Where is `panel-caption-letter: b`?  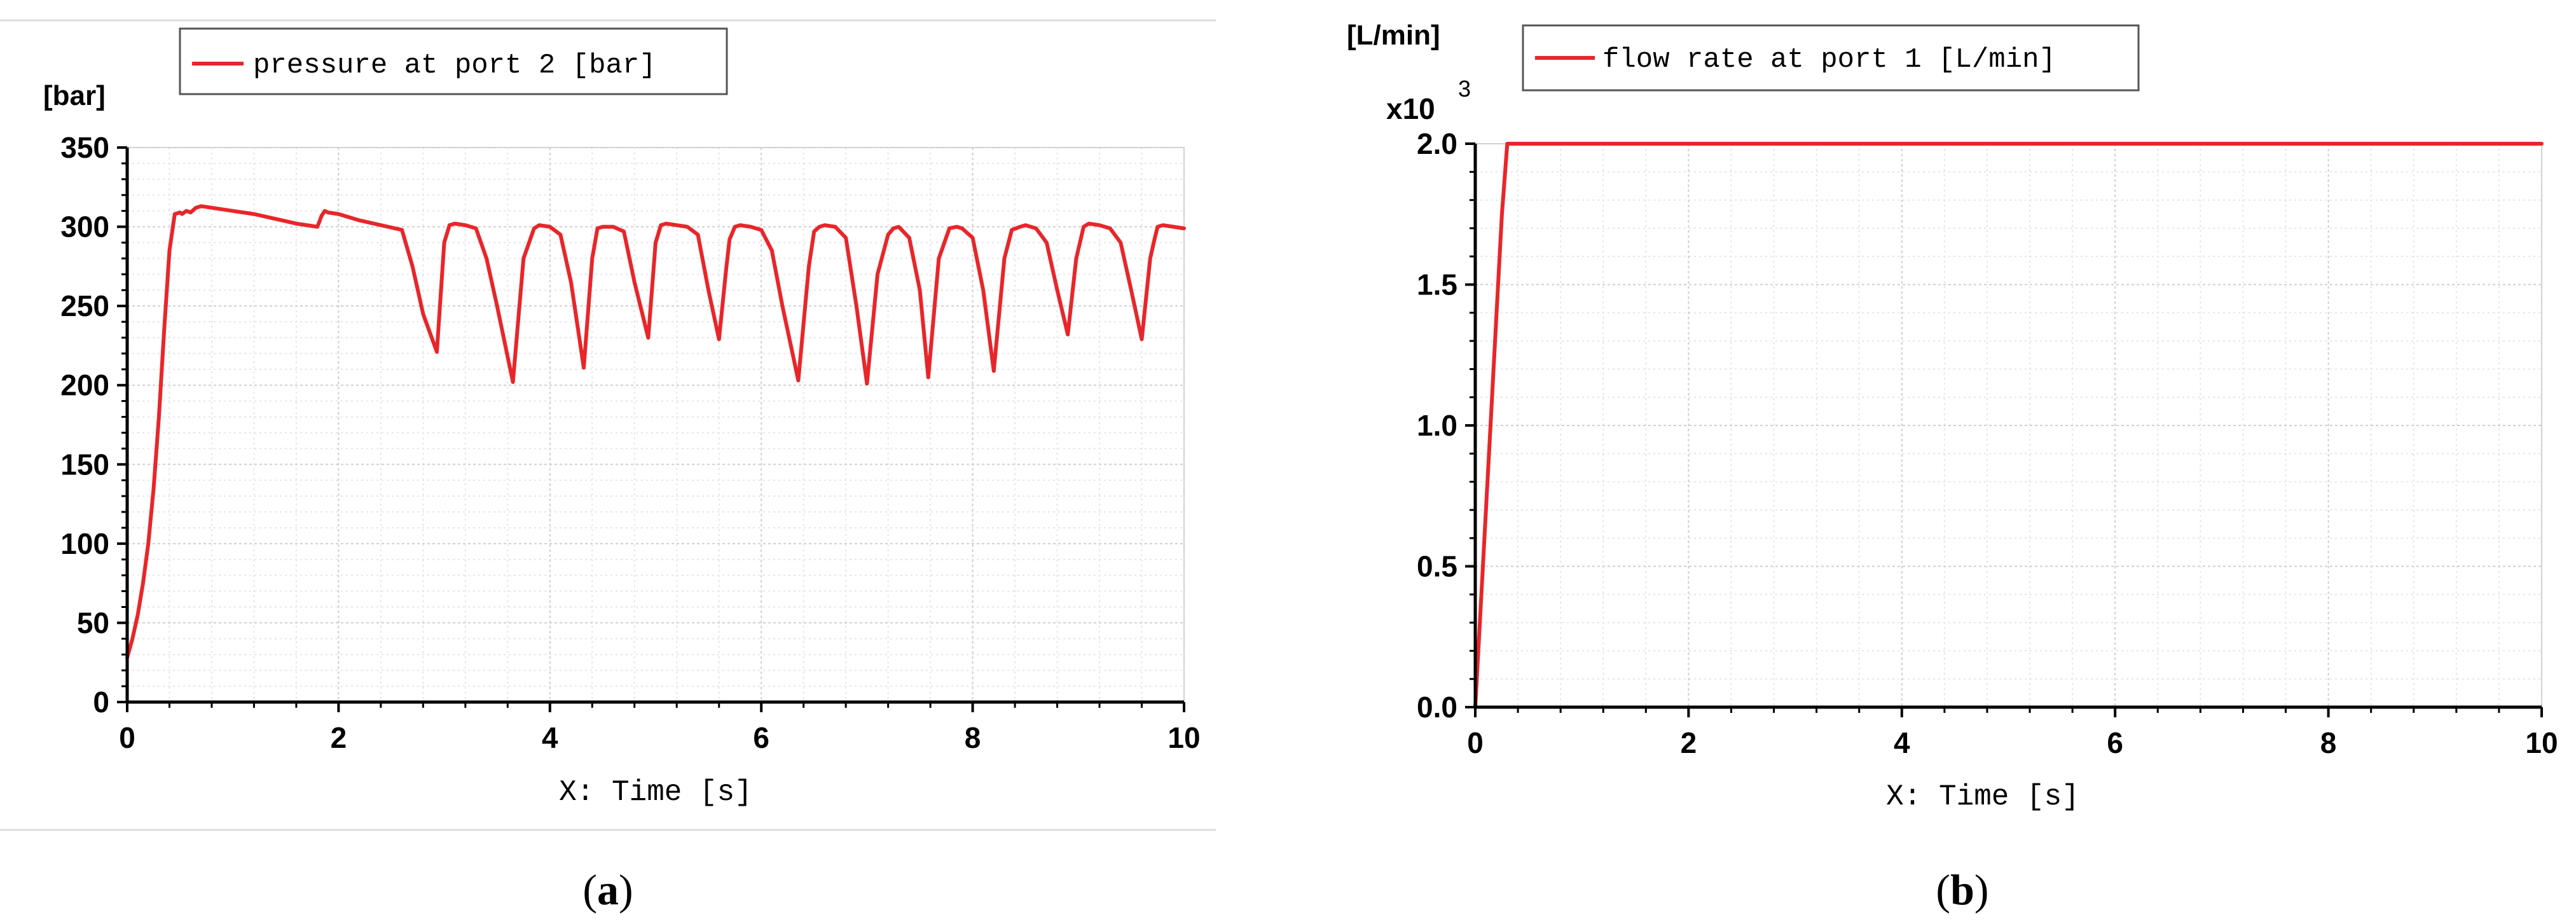
panel-caption-letter: b is located at coordinates (1962, 889).